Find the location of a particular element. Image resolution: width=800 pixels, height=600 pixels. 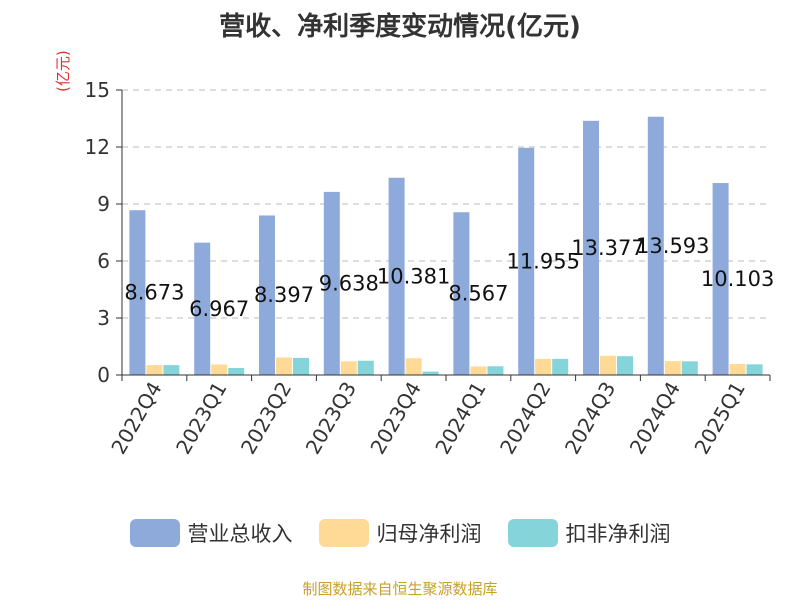

source-note: 制图数据来自恒生聚源数据库 is located at coordinates (400, 589).